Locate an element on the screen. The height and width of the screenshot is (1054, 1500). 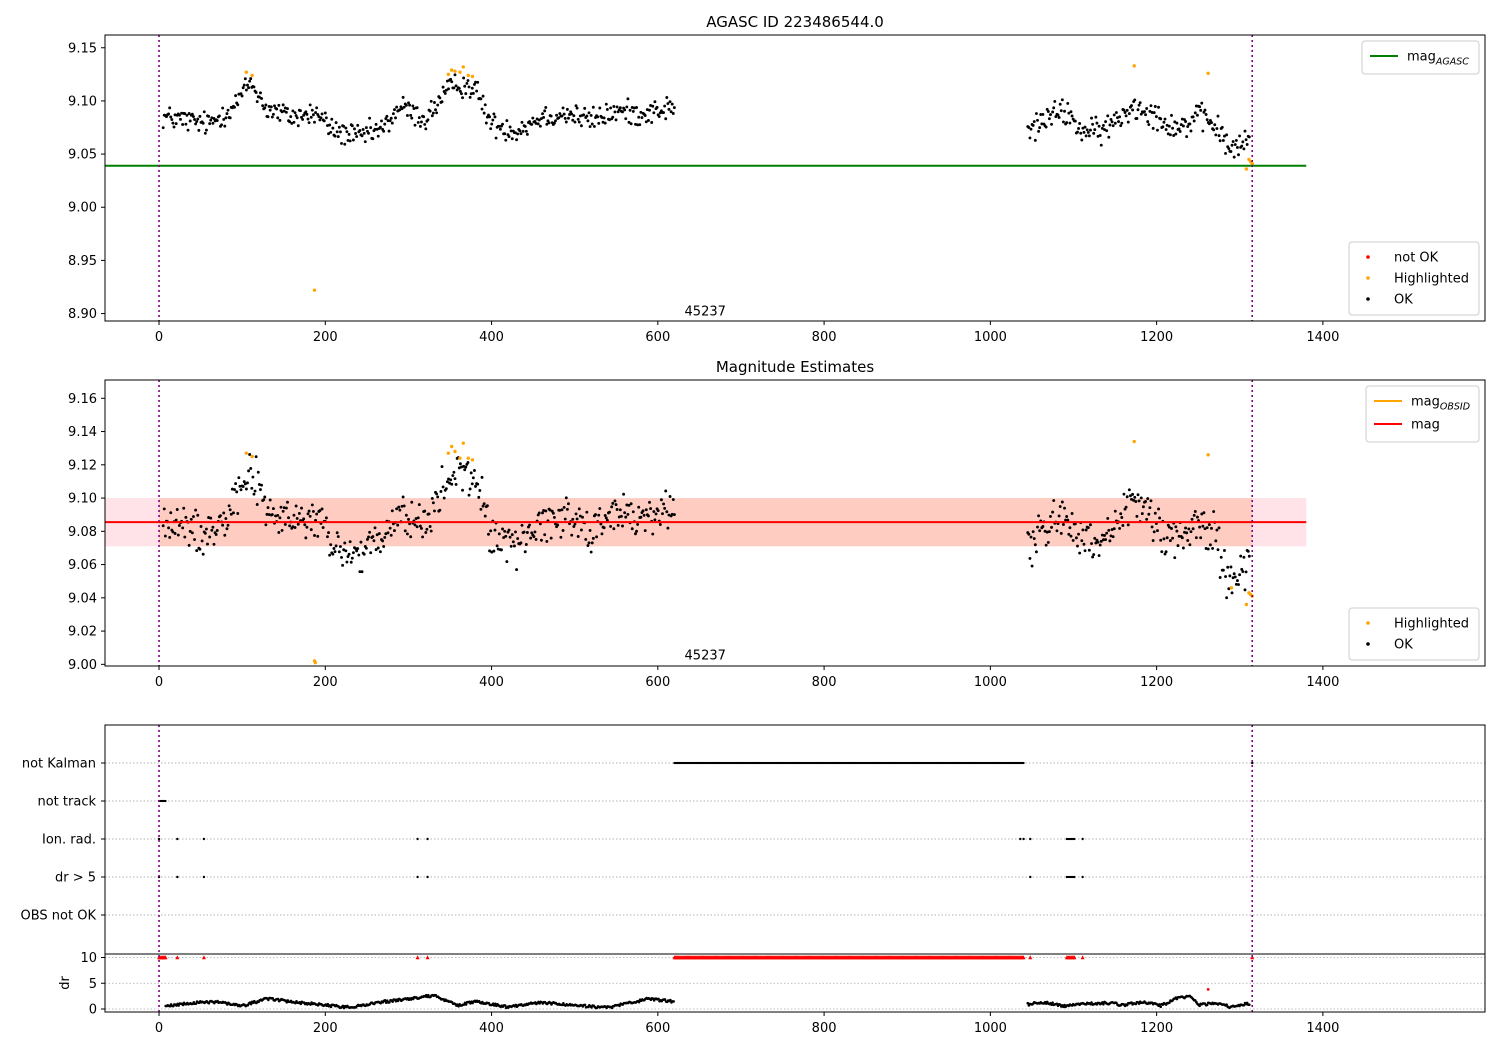
p1-y-tick-label: 8.90 is located at coordinates (82, 314).